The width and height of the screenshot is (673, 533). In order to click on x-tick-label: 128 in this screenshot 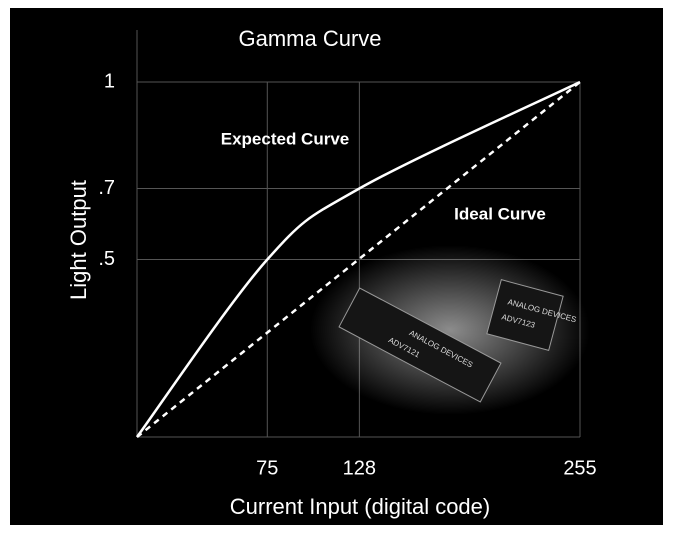, I will do `click(359, 468)`.